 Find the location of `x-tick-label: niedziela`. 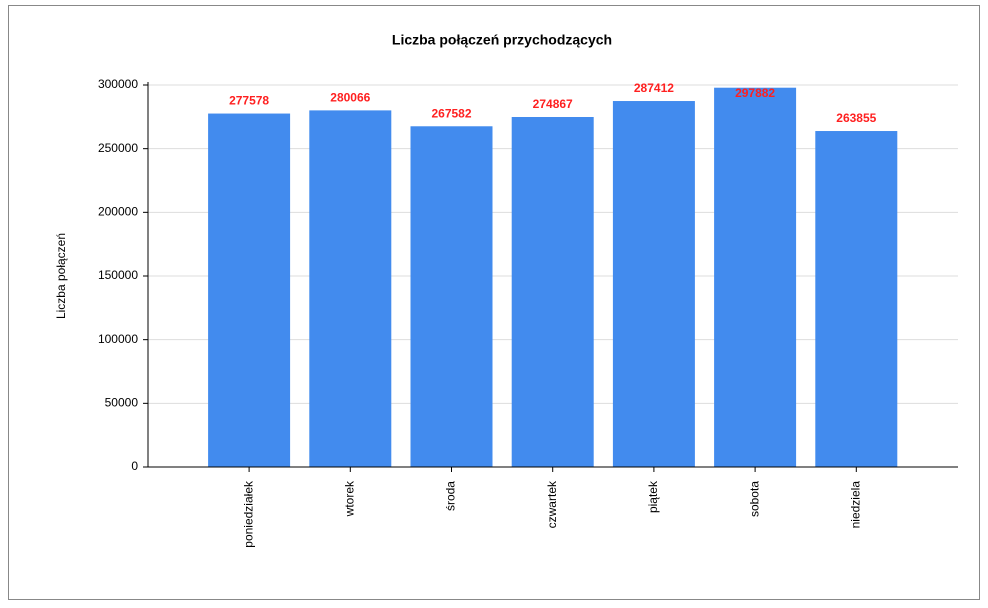

x-tick-label: niedziela is located at coordinates (855, 505).